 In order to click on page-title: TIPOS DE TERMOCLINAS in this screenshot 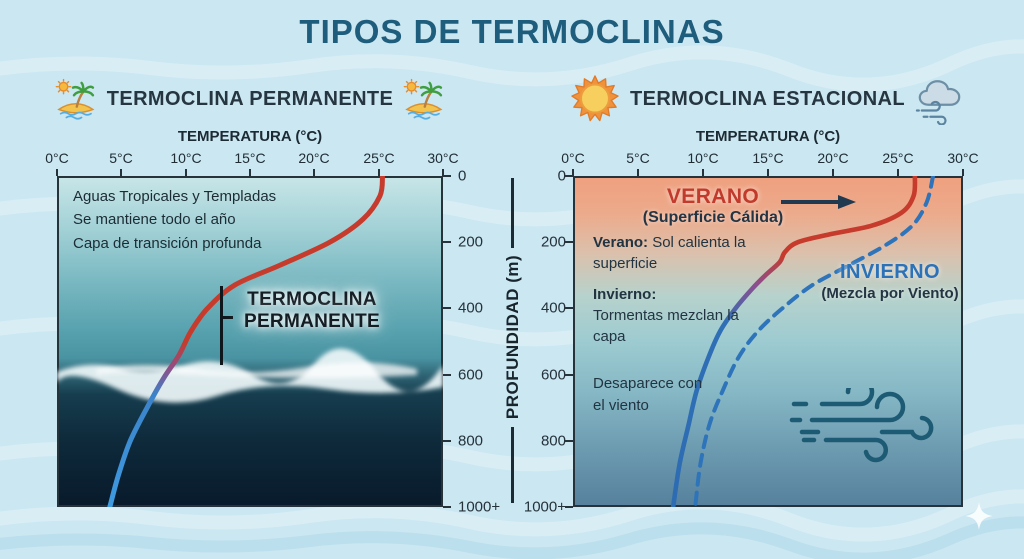, I will do `click(512, 31)`.